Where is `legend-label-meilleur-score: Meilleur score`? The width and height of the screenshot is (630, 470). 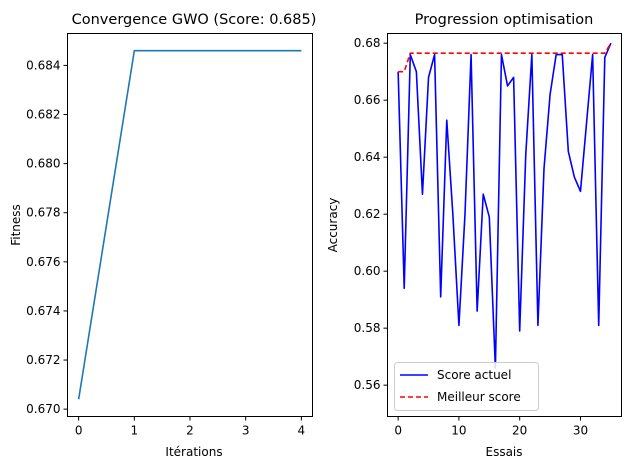 legend-label-meilleur-score: Meilleur score is located at coordinates (479, 397).